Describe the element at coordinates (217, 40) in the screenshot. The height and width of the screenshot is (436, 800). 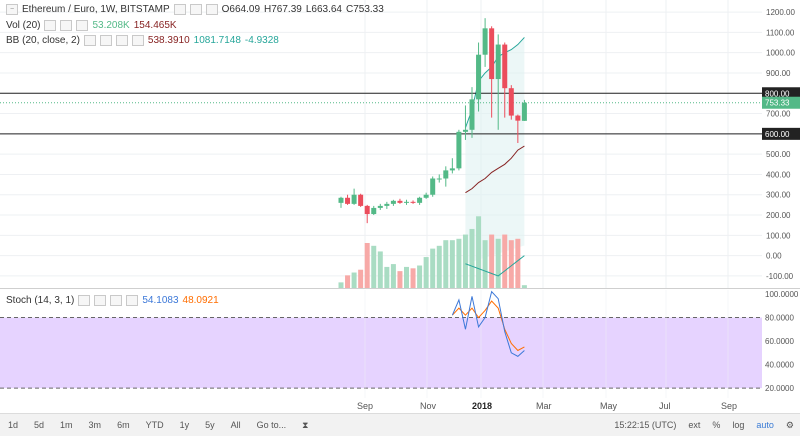
I see `bb-value-2: 1081.7148` at that location.